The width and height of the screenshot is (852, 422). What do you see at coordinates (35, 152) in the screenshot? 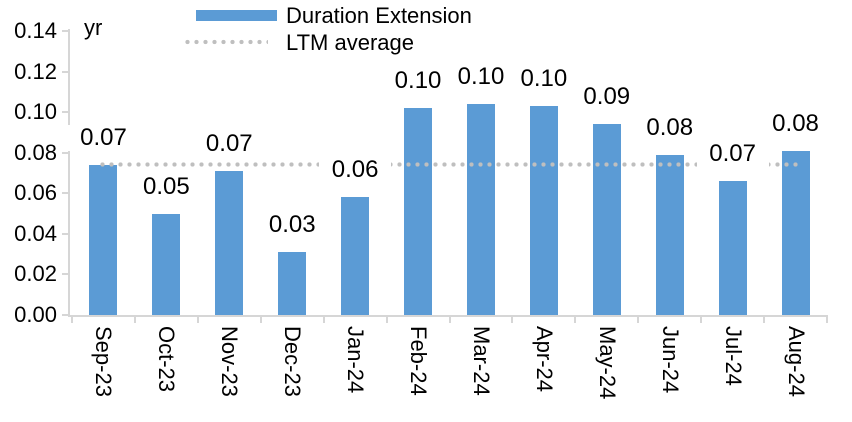
I see `y-axis-tick-label: 0.08` at bounding box center [35, 152].